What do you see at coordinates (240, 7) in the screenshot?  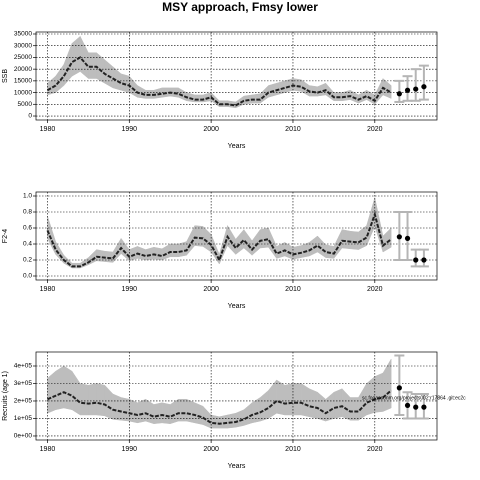 I see `chart-title: MSY approach, Fmsy lower` at bounding box center [240, 7].